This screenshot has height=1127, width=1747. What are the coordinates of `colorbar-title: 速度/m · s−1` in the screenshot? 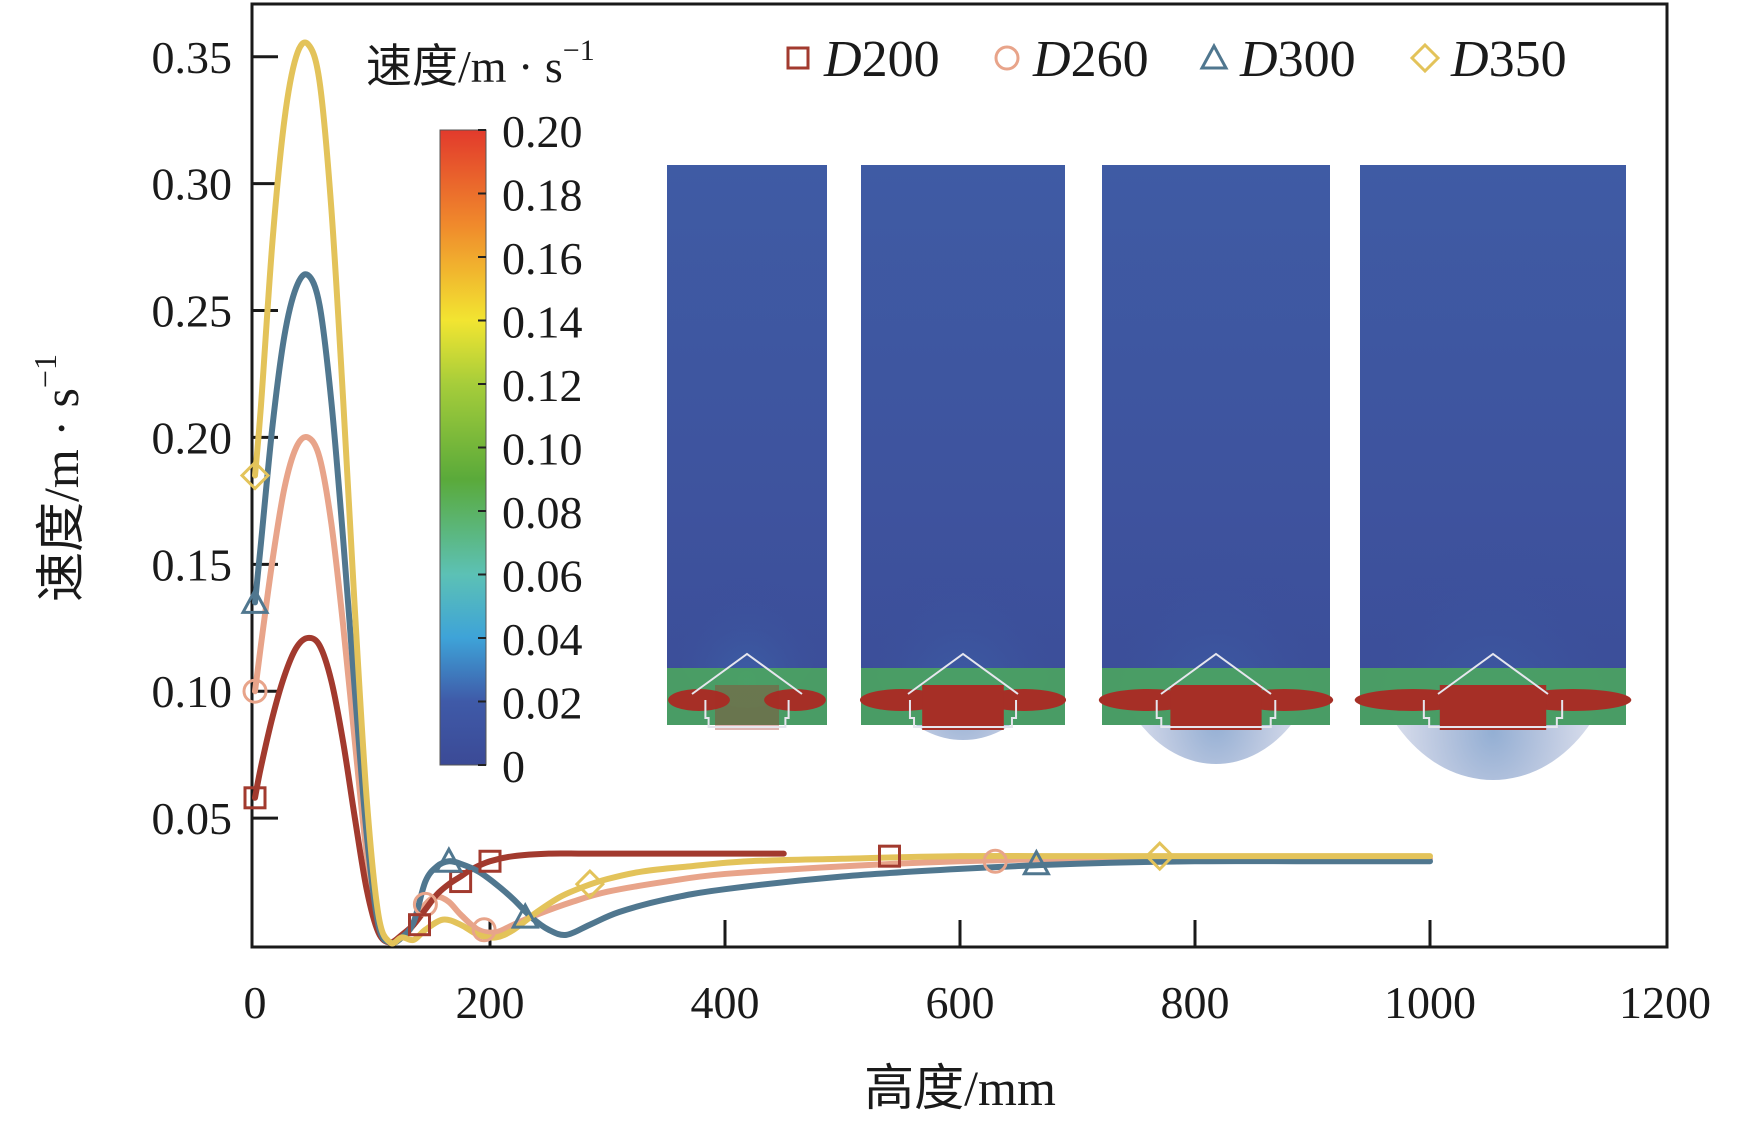 It's located at (480, 63).